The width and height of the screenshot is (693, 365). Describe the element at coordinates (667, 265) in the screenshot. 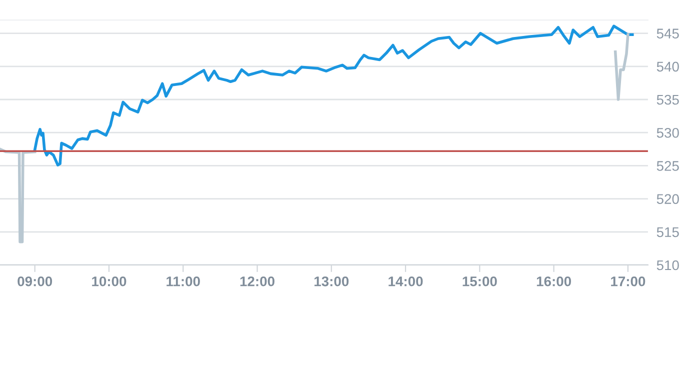

I see `y-tick-label: 510` at that location.